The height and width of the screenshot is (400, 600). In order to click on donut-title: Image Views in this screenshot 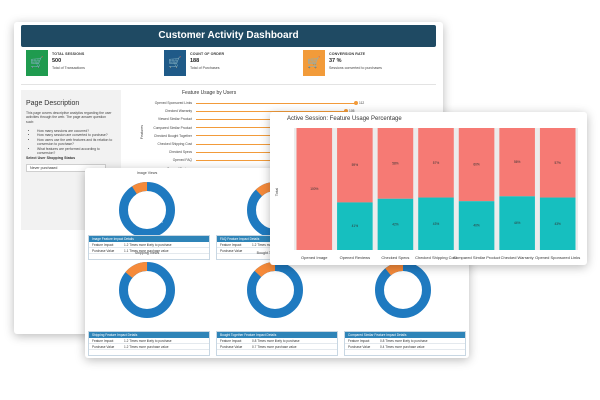, I will do `click(147, 173)`.